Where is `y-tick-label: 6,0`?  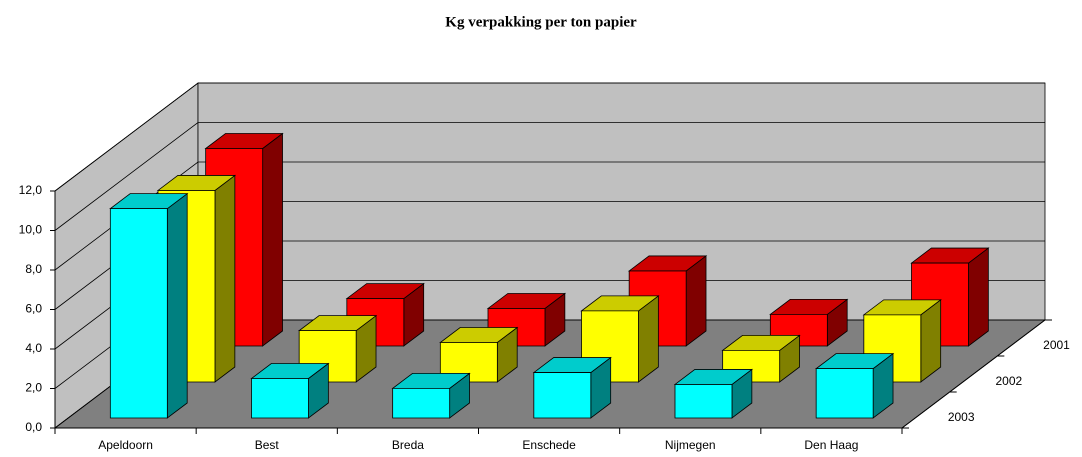
y-tick-label: 6,0 is located at coordinates (33, 309).